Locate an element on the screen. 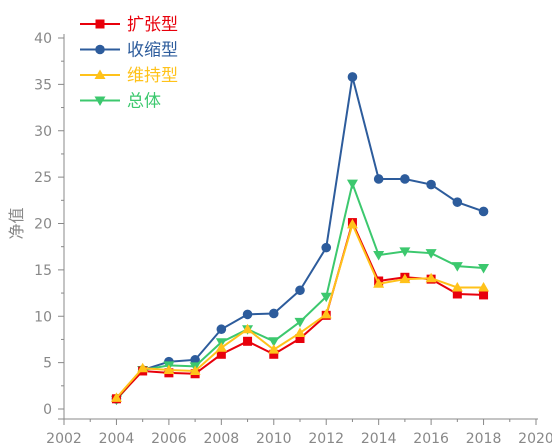 Image resolution: width=552 pixels, height=447 pixels. x-tick-label: 2012 is located at coordinates (326, 439).